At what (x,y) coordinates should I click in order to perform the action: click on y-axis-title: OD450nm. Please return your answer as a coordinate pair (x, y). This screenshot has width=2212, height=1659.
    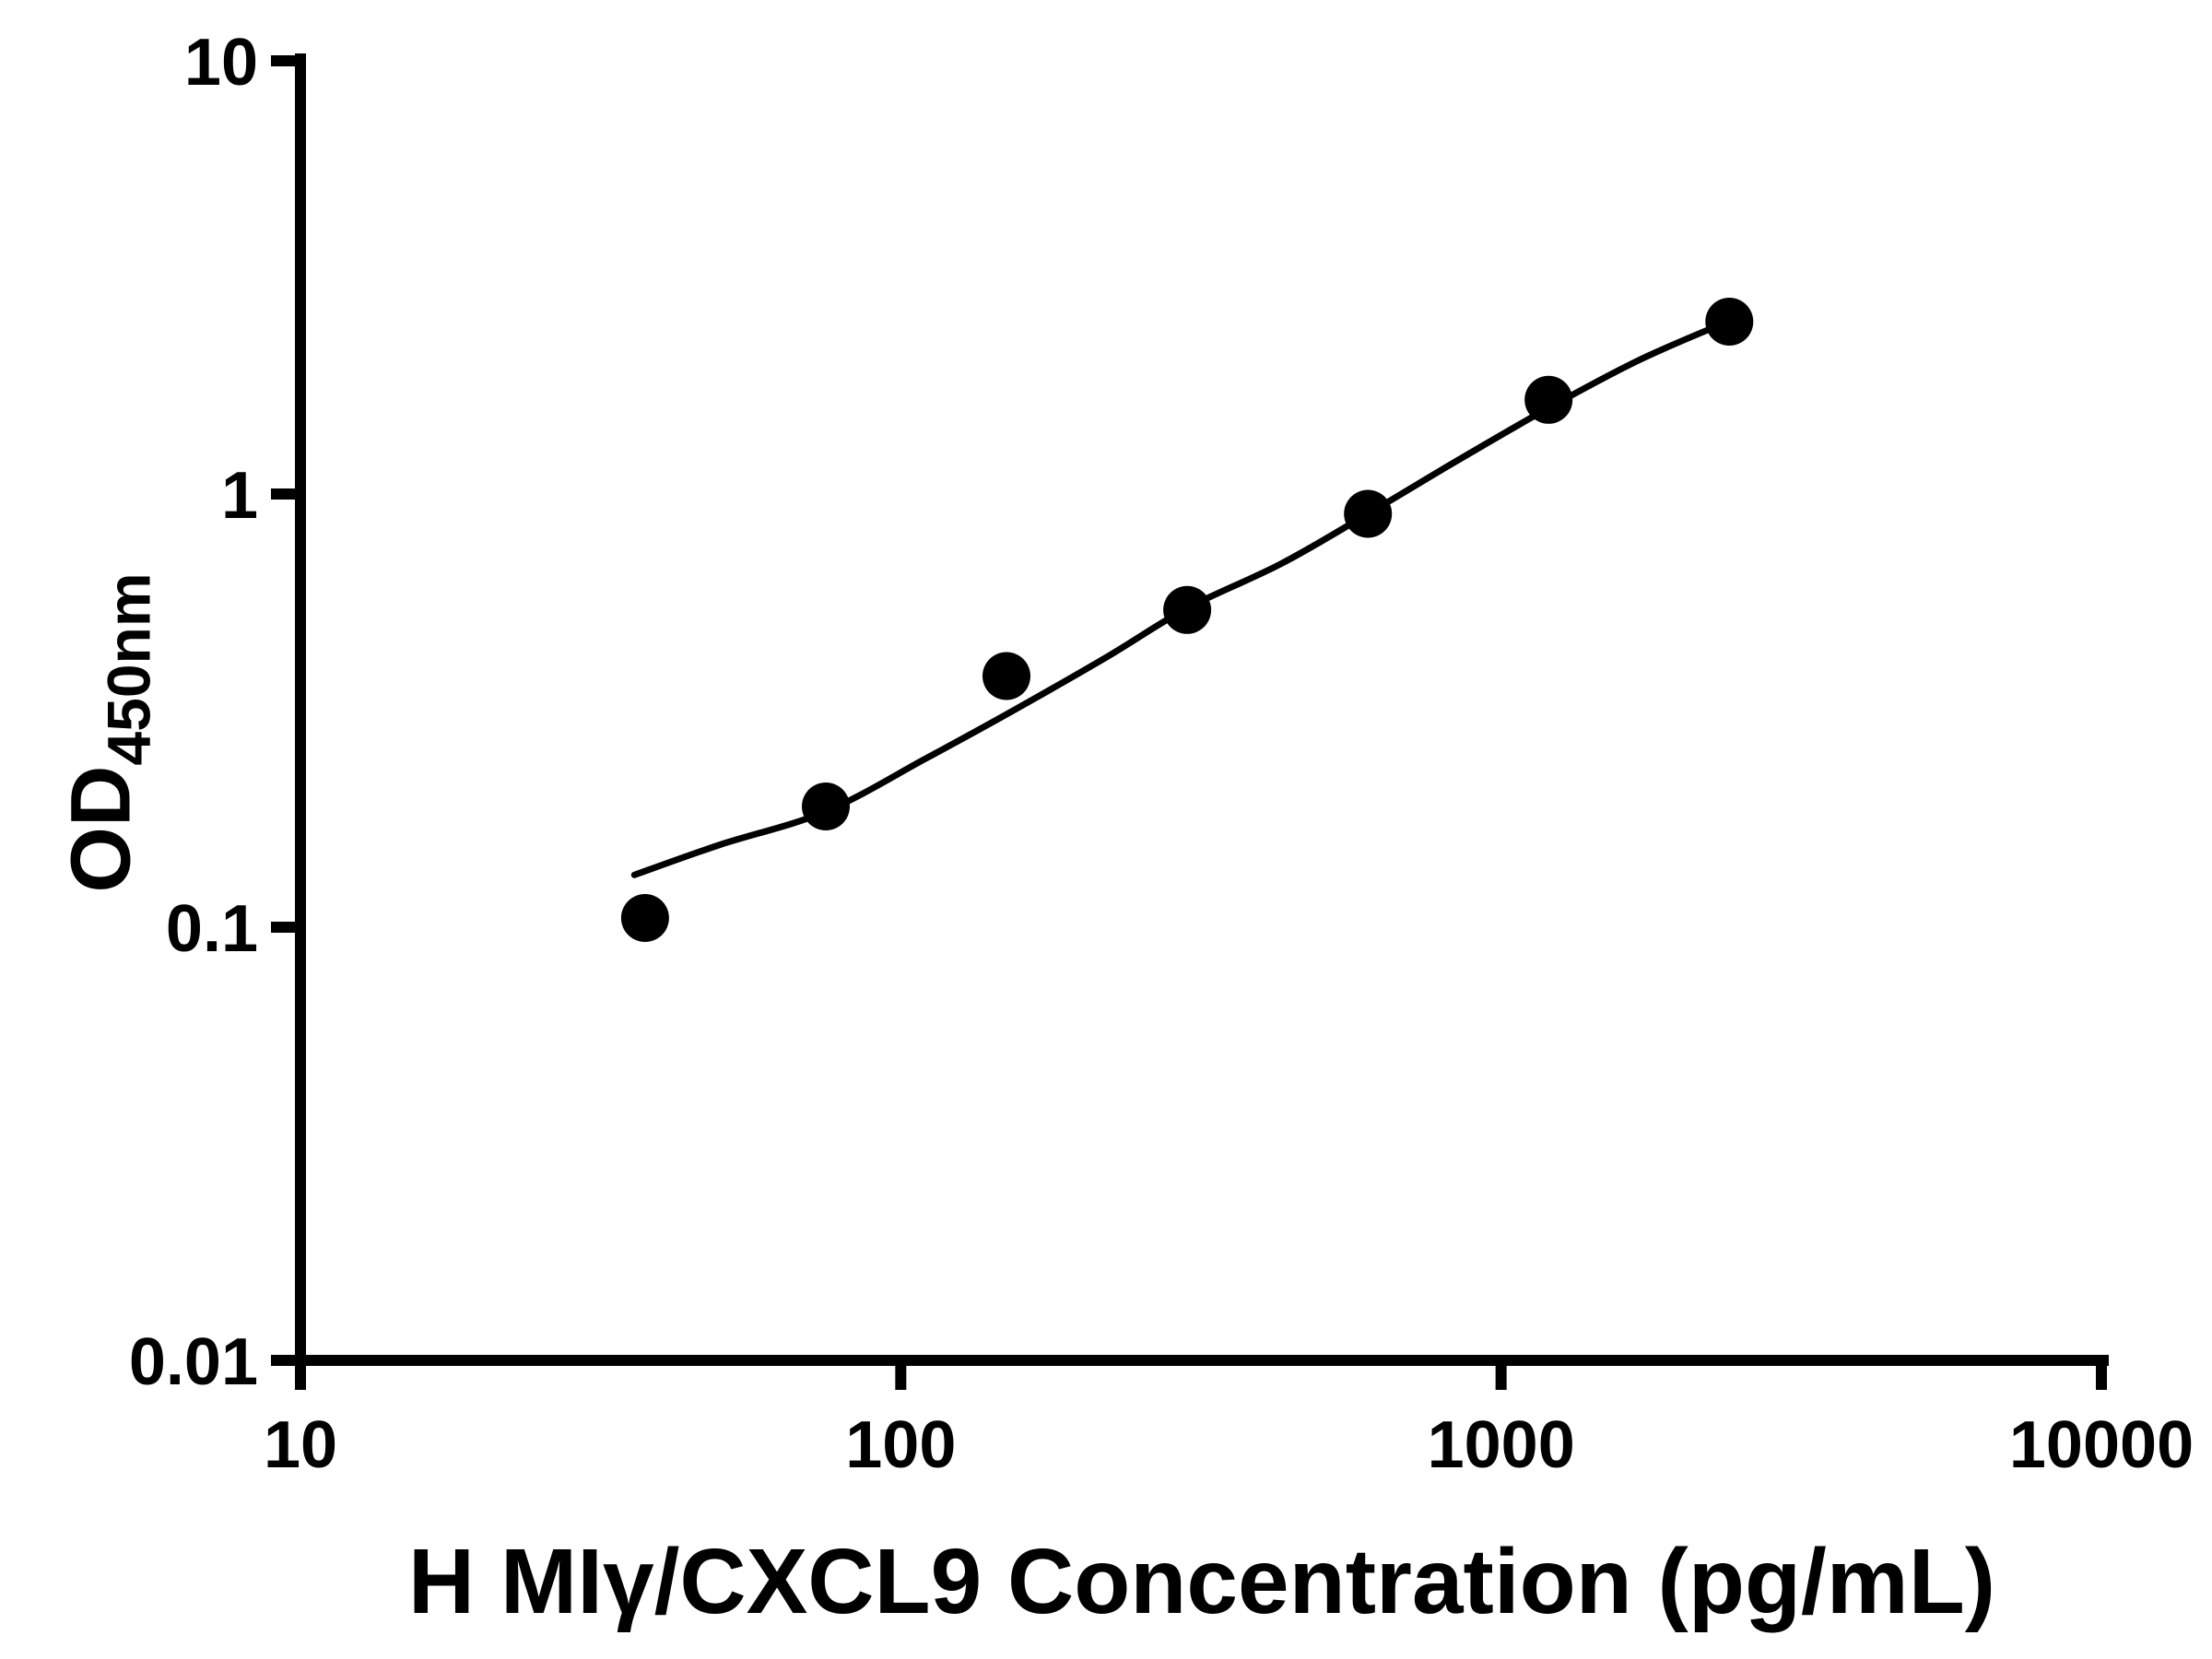
    Looking at the image, I should click on (108, 732).